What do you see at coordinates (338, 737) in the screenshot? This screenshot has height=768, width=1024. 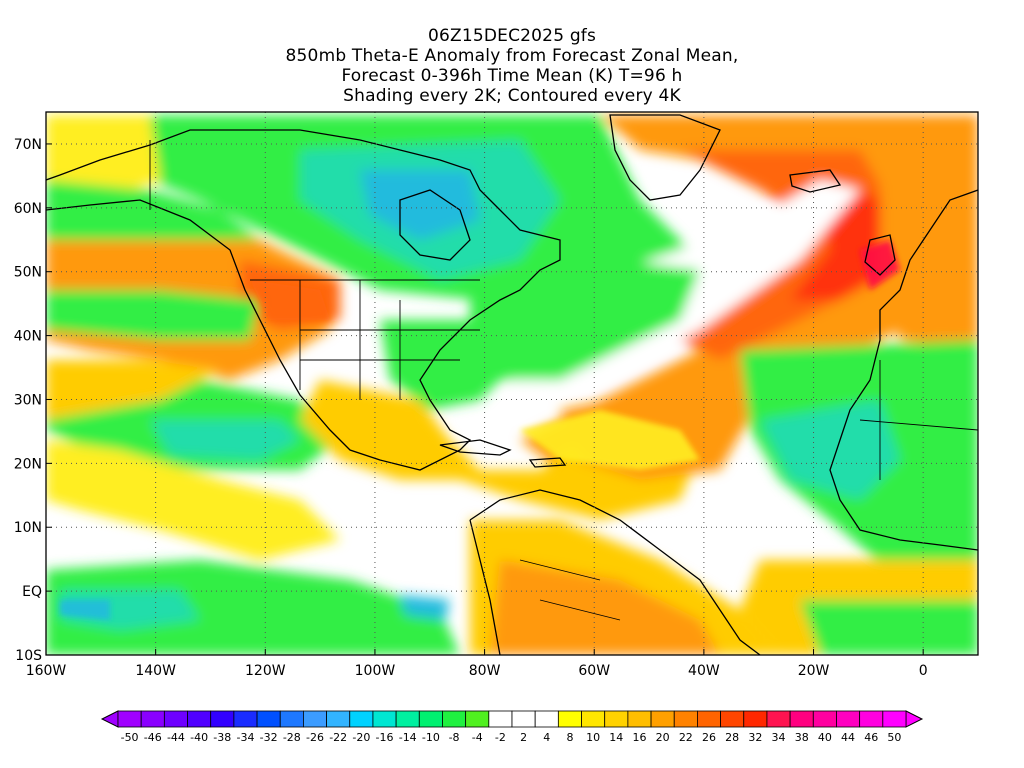 I see `colorbar-label: -22` at bounding box center [338, 737].